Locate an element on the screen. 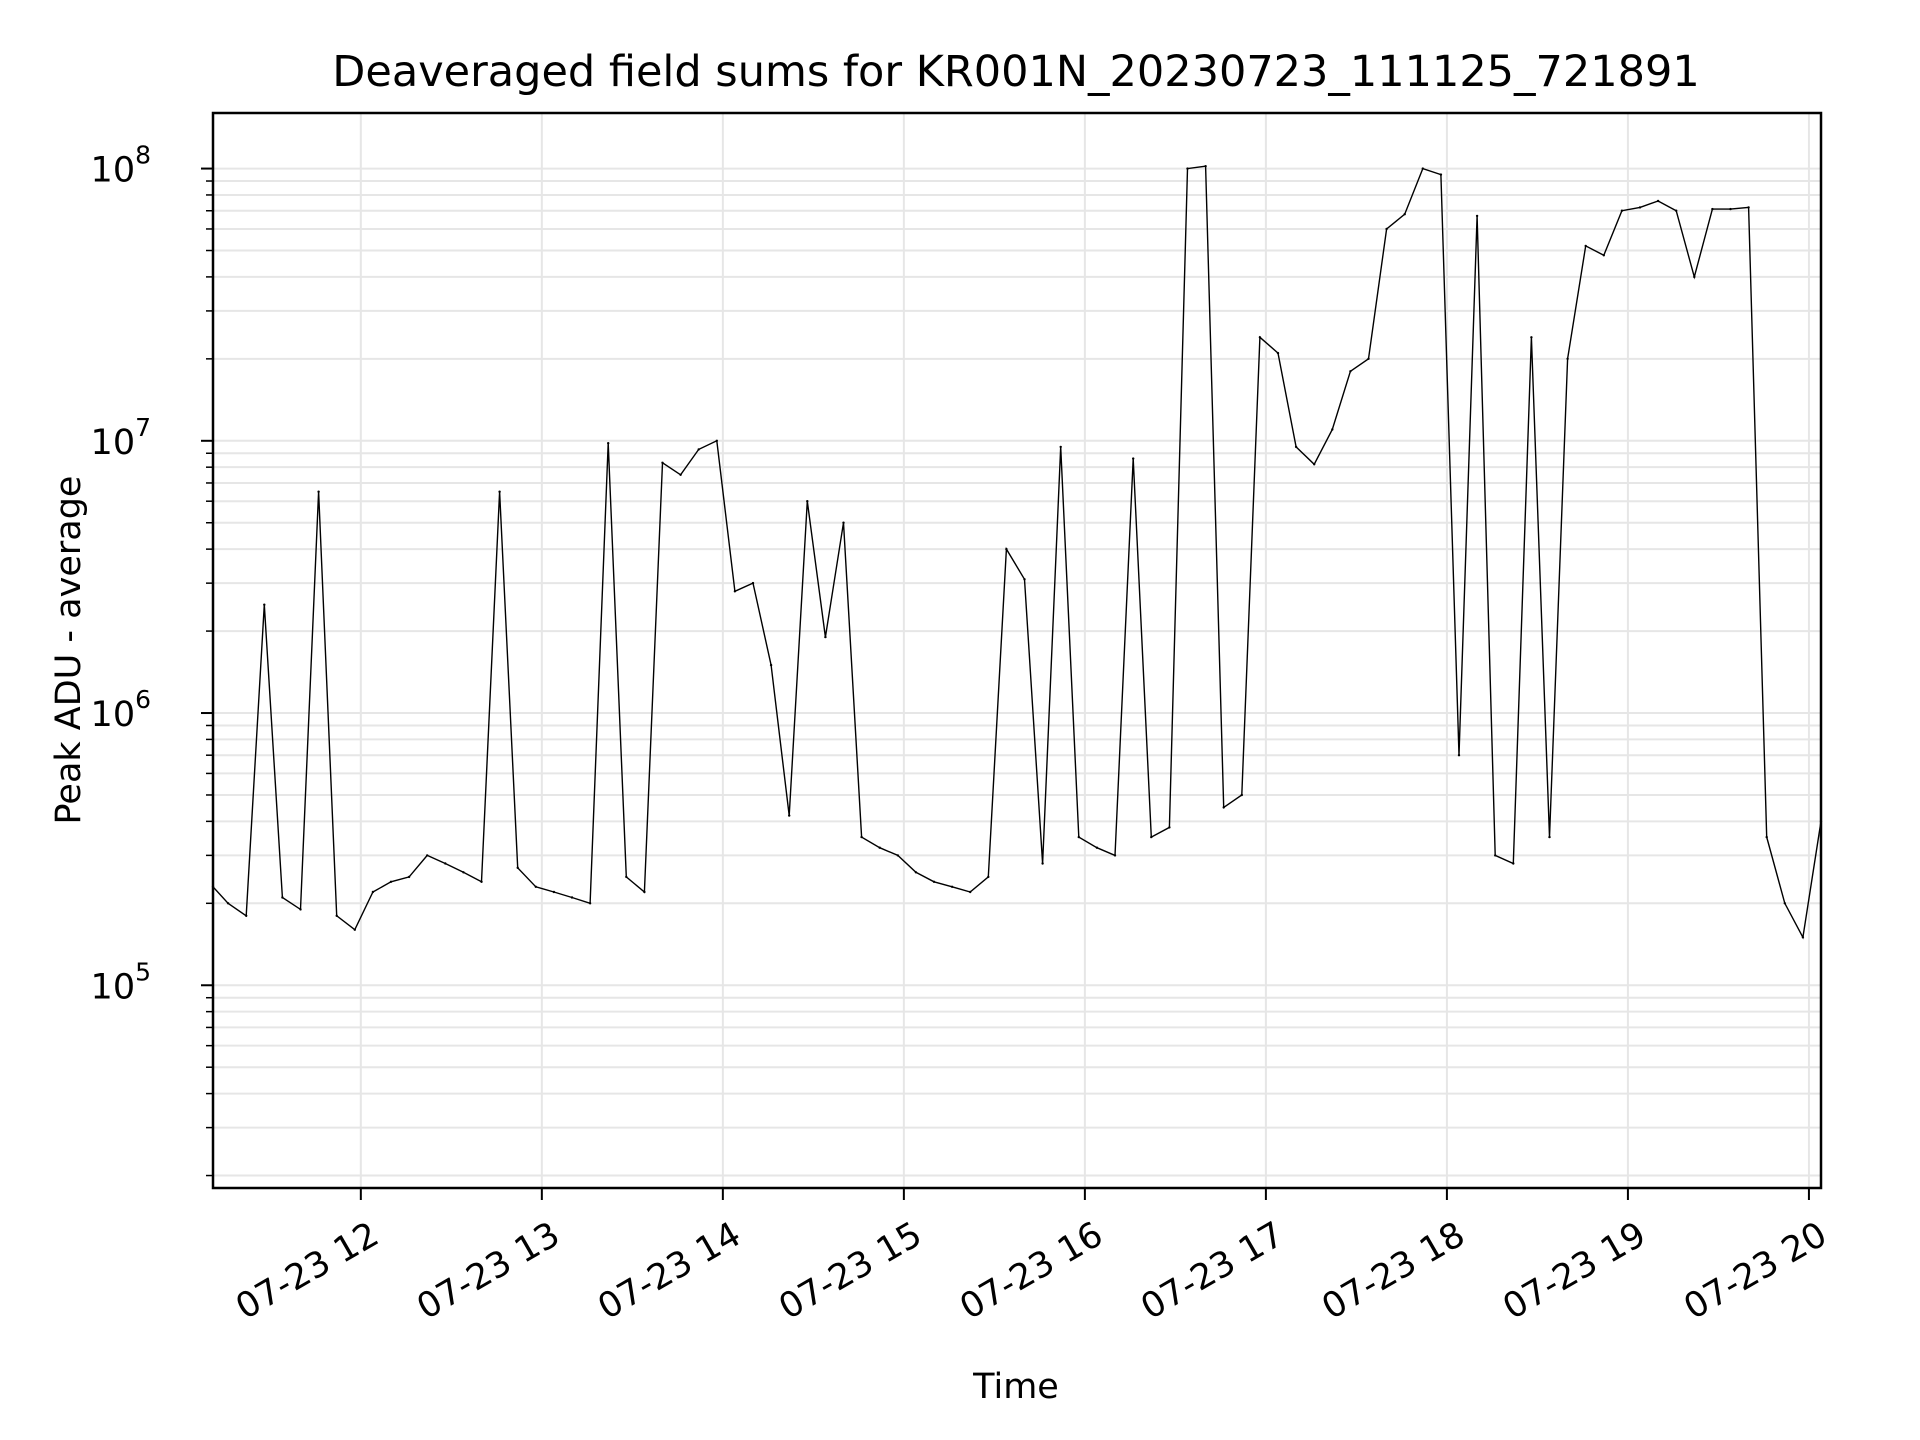  y-tick-label-exponent: 6 is located at coordinates (143, 699).